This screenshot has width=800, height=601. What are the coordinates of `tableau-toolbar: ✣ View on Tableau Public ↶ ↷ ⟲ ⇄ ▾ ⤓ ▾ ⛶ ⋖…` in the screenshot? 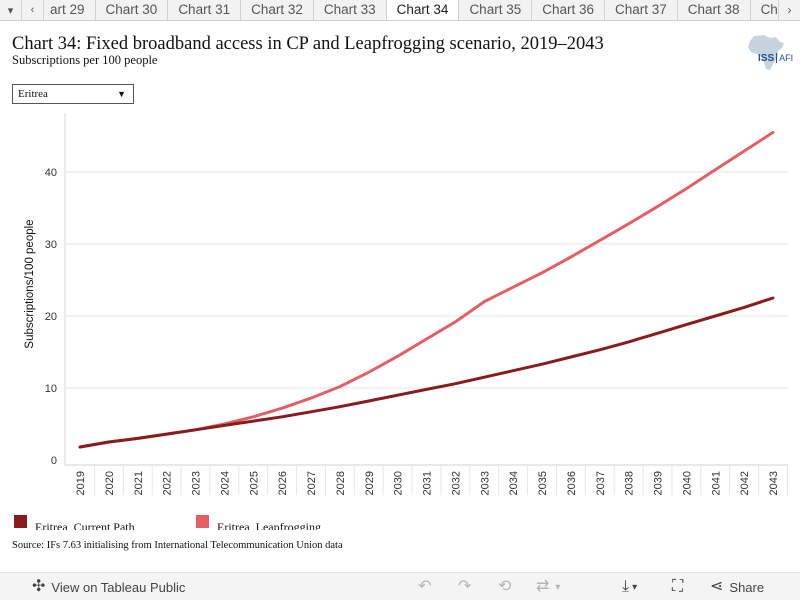 It's located at (400, 586).